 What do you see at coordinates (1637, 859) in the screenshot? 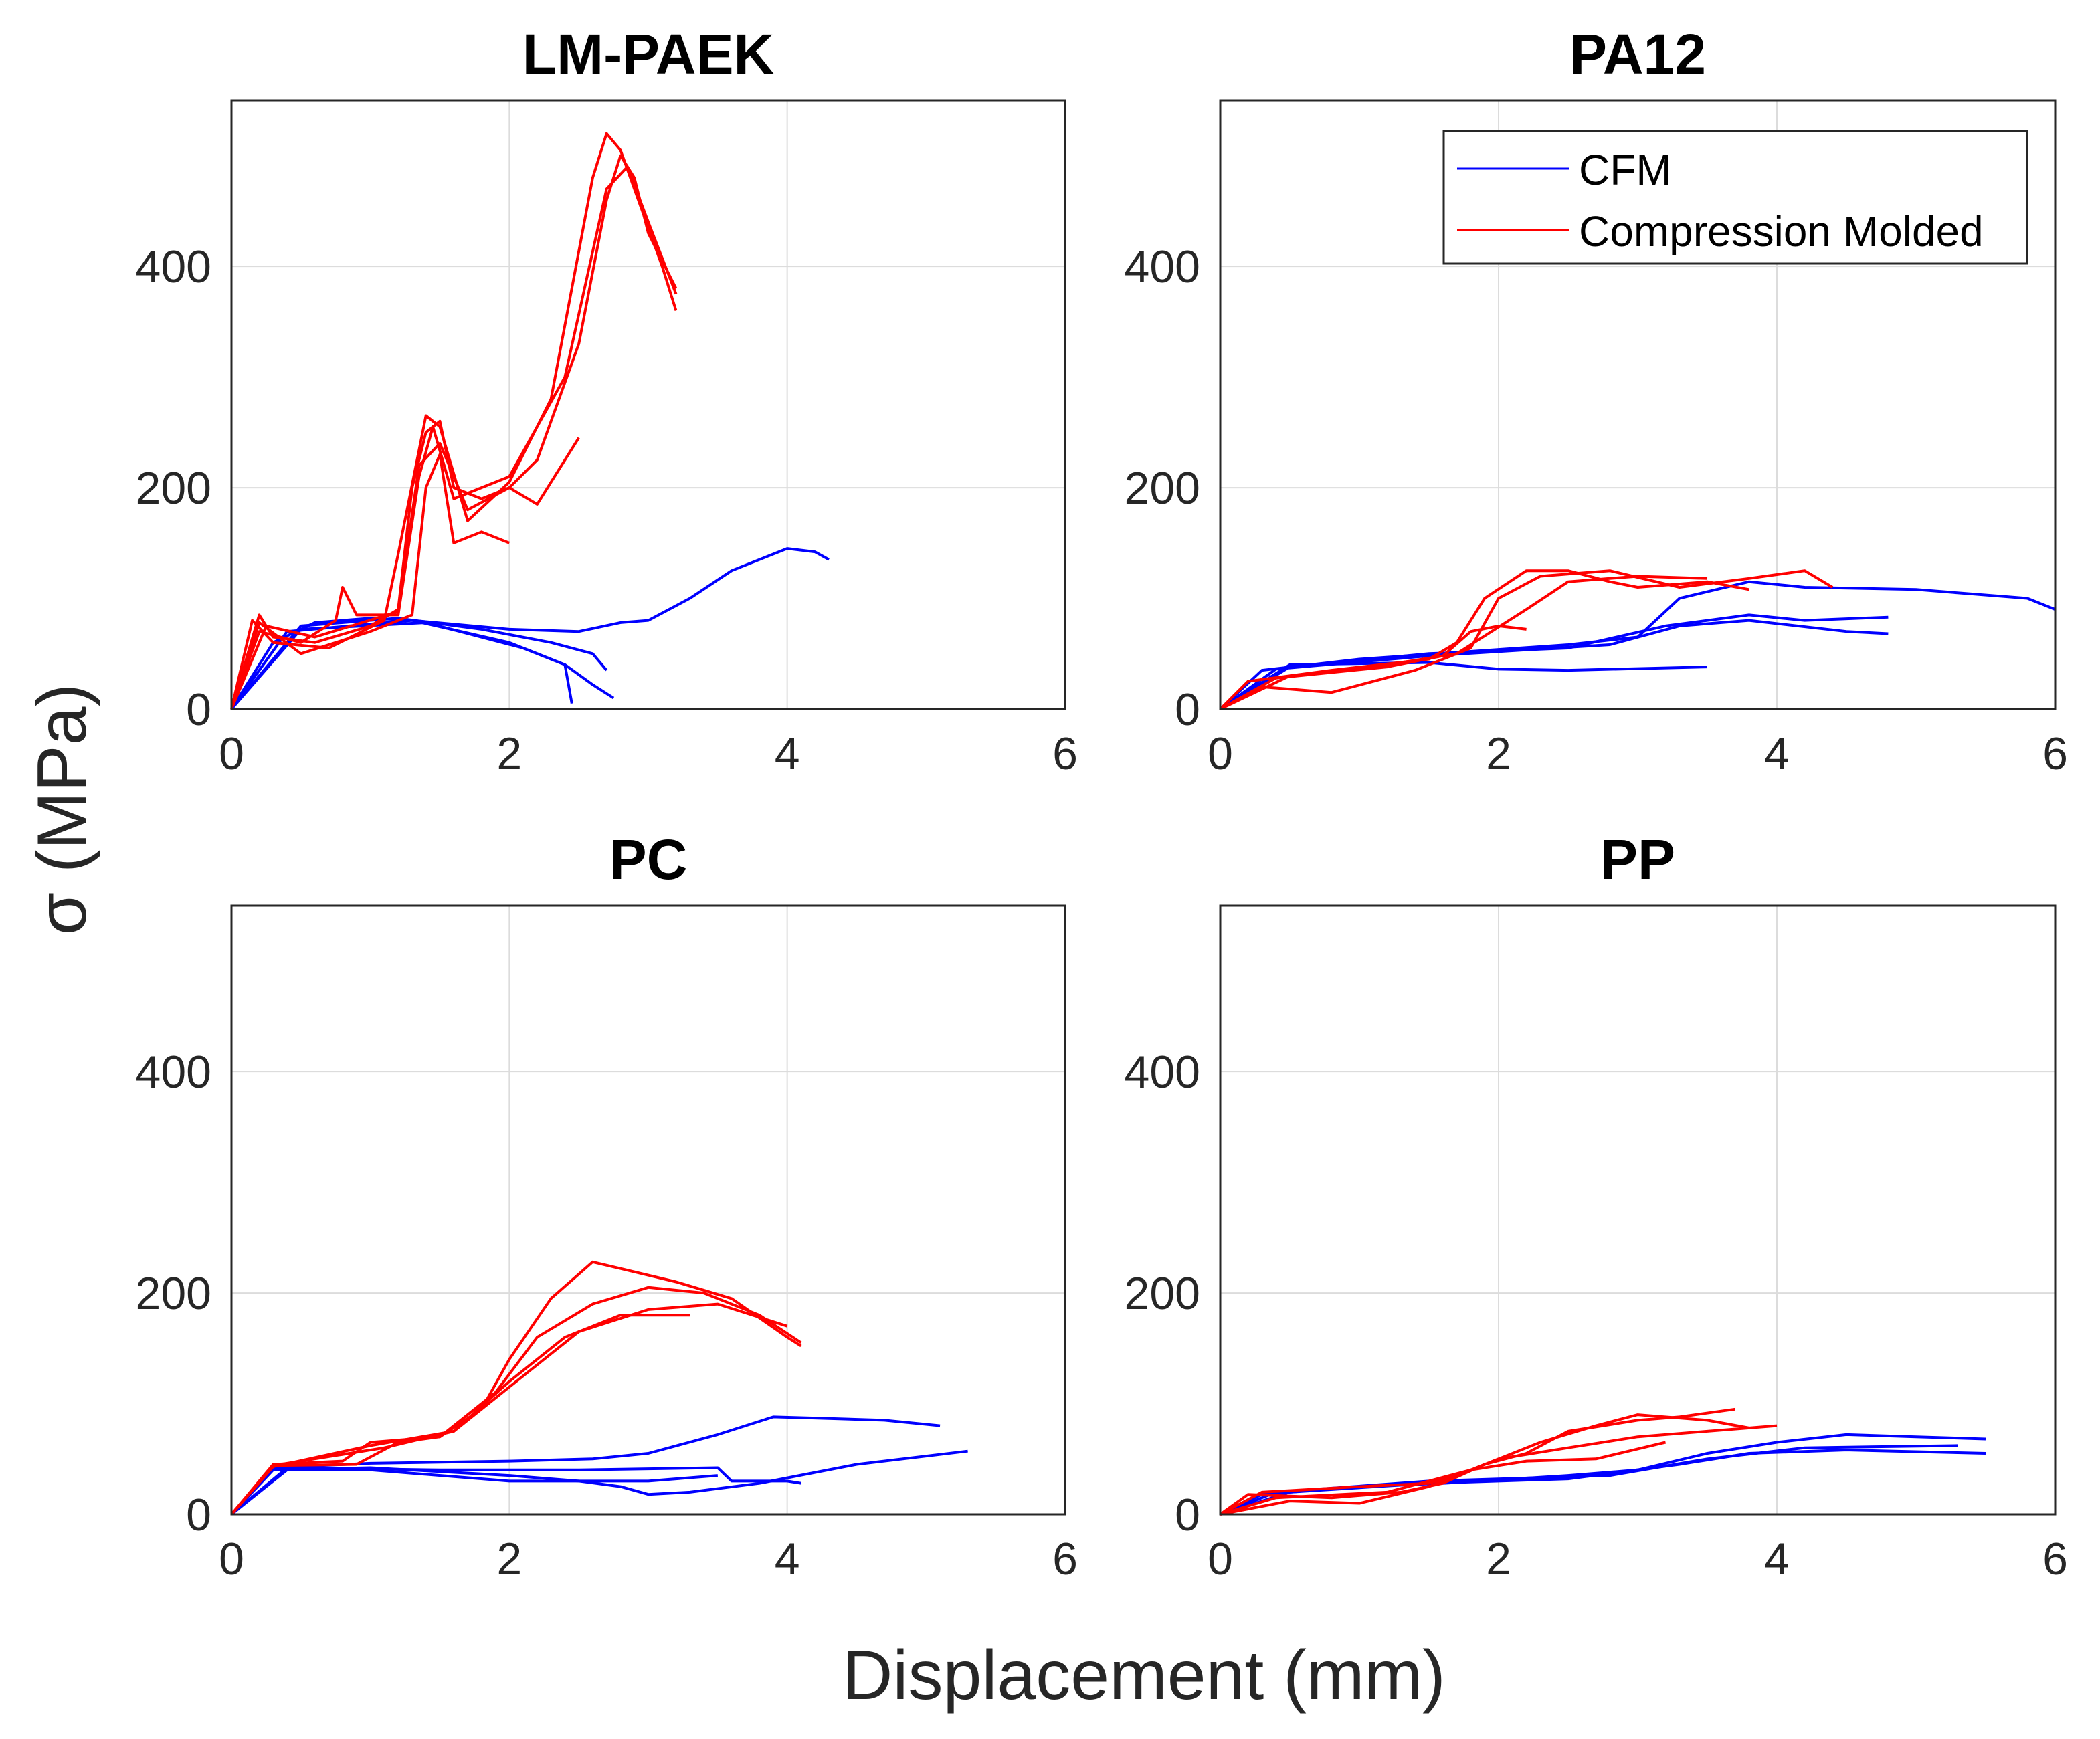
I see `panel-title: PP` at bounding box center [1637, 859].